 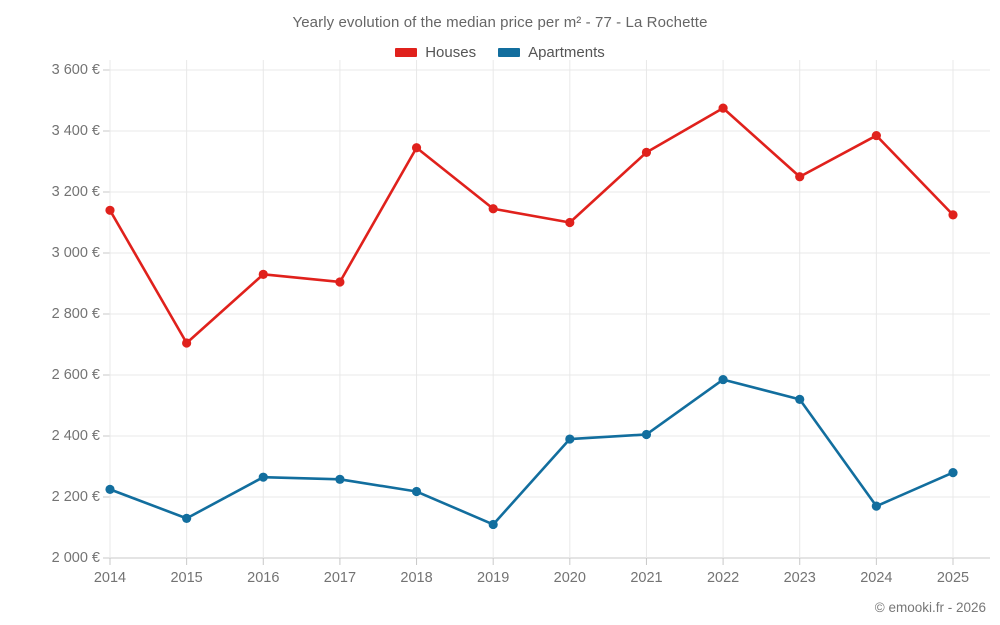 I want to click on footer-credit: © emooki.fr - 2026, so click(x=930, y=607).